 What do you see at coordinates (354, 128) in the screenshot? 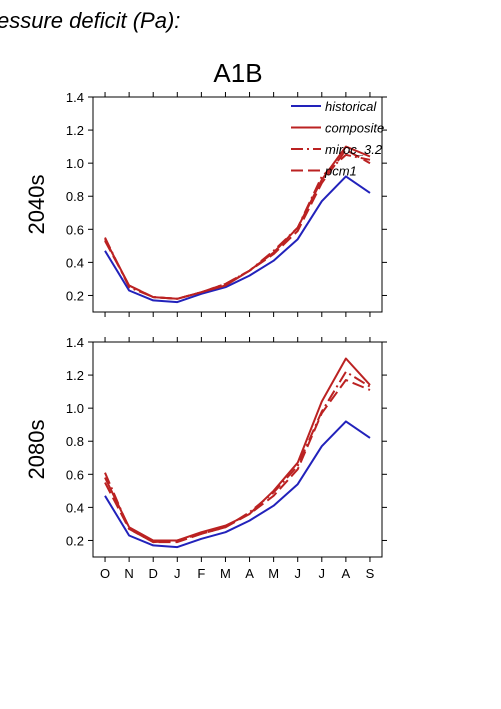
I see `legend-label: composite` at bounding box center [354, 128].